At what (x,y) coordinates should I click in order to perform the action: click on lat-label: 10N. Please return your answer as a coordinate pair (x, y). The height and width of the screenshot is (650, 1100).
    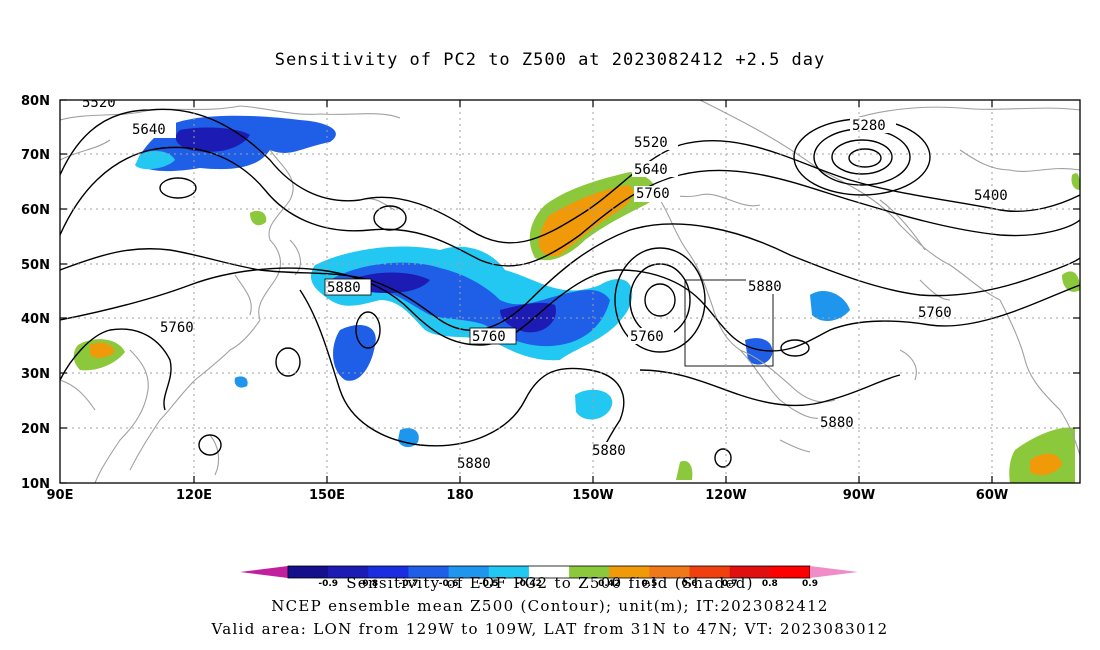
    Looking at the image, I should click on (35, 484).